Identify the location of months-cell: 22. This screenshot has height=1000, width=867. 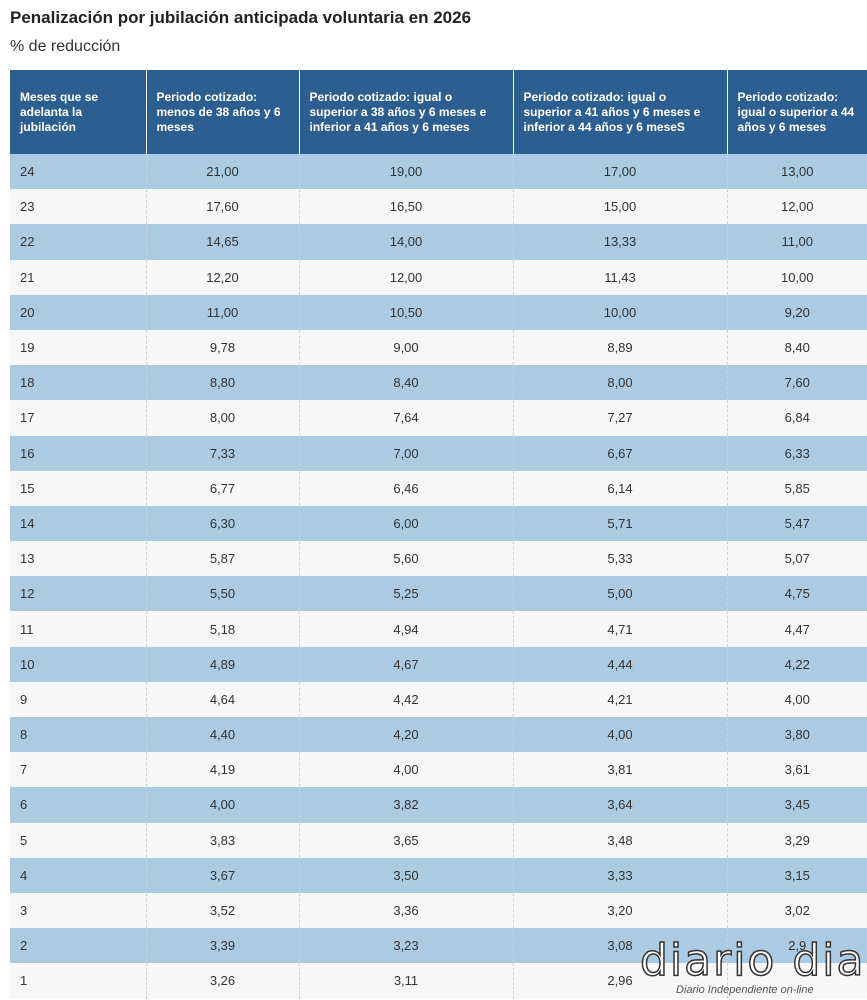
(78, 242).